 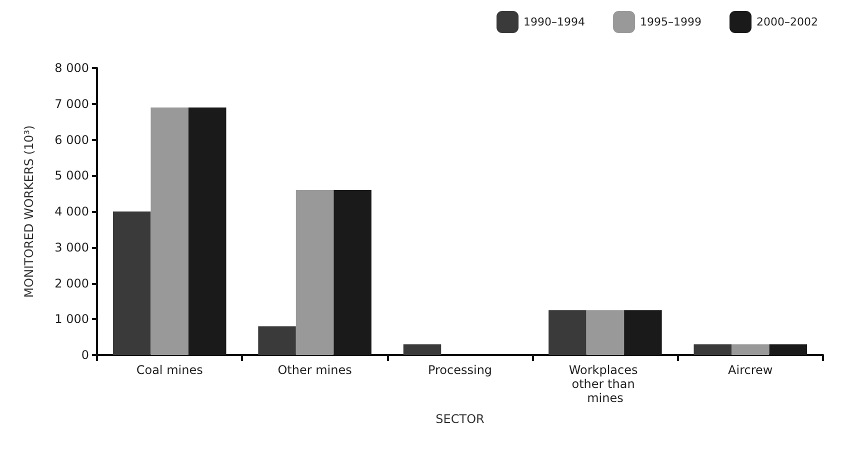 I want to click on y-tick-label: 6 000, so click(x=71, y=139).